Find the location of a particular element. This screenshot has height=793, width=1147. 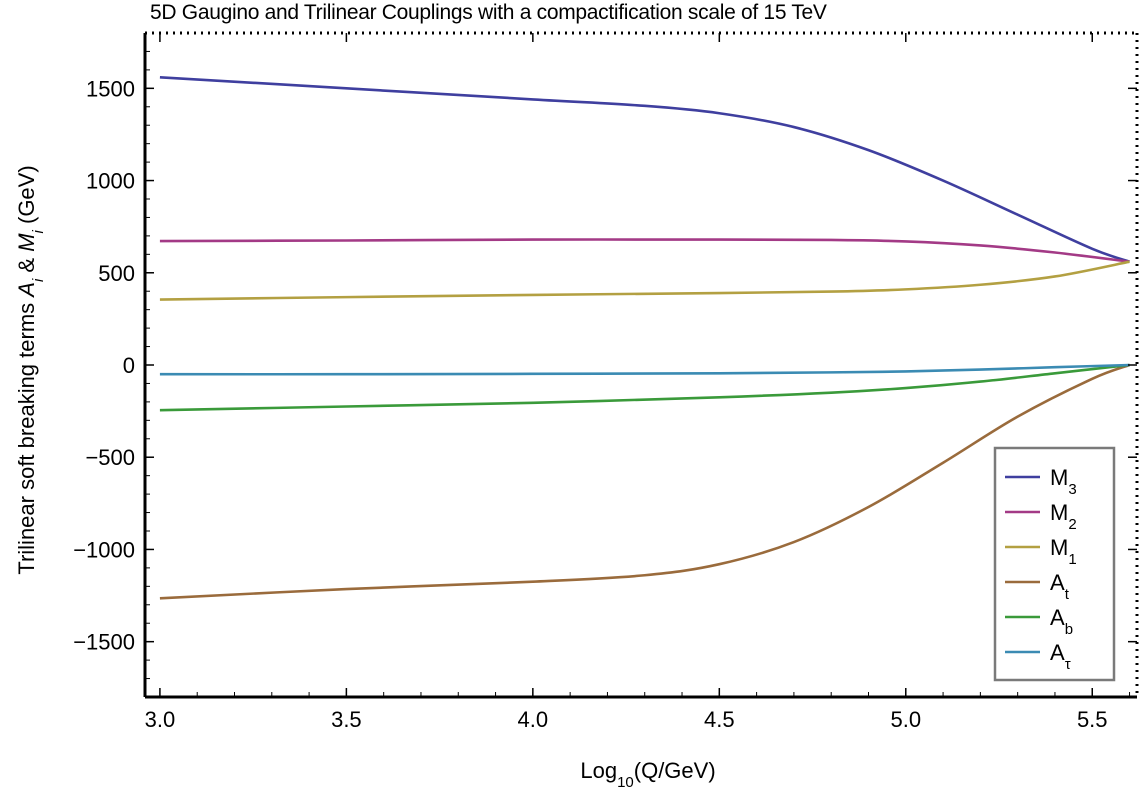

x-tick-label: 5.0 is located at coordinates (905, 719).